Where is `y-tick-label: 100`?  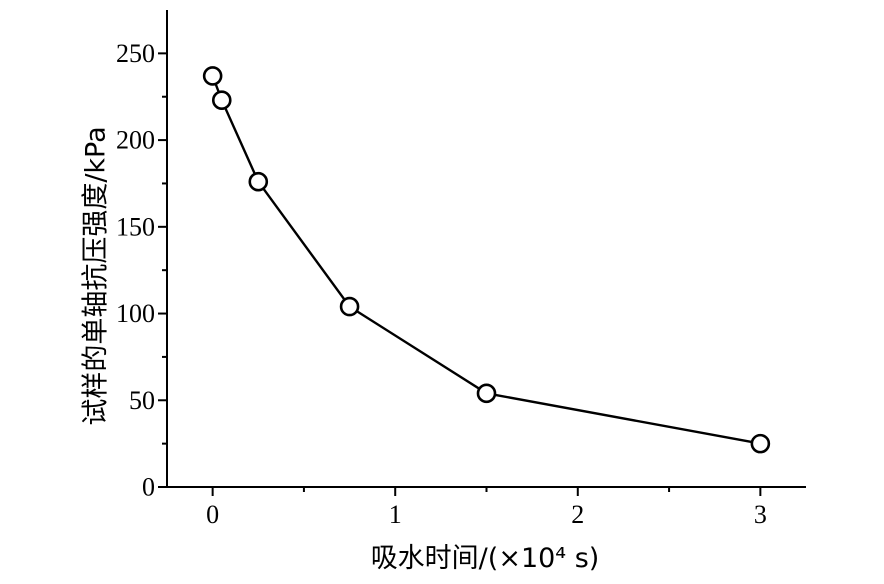
y-tick-label: 100 is located at coordinates (135, 313).